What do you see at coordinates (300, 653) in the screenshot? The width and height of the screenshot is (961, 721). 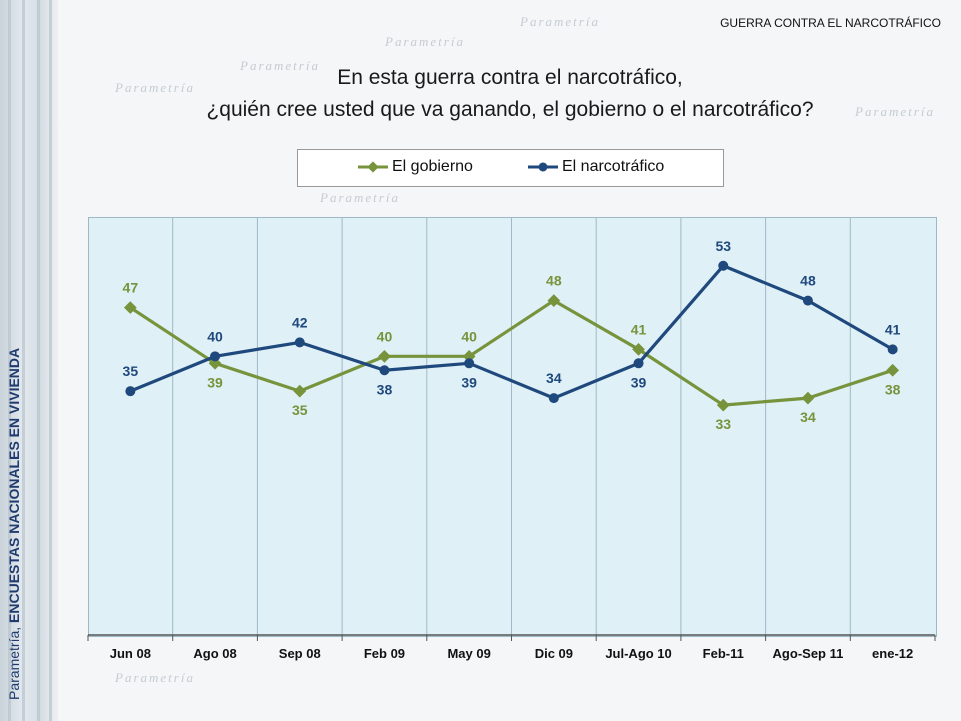 I see `x-tick-label: Sep 08` at bounding box center [300, 653].